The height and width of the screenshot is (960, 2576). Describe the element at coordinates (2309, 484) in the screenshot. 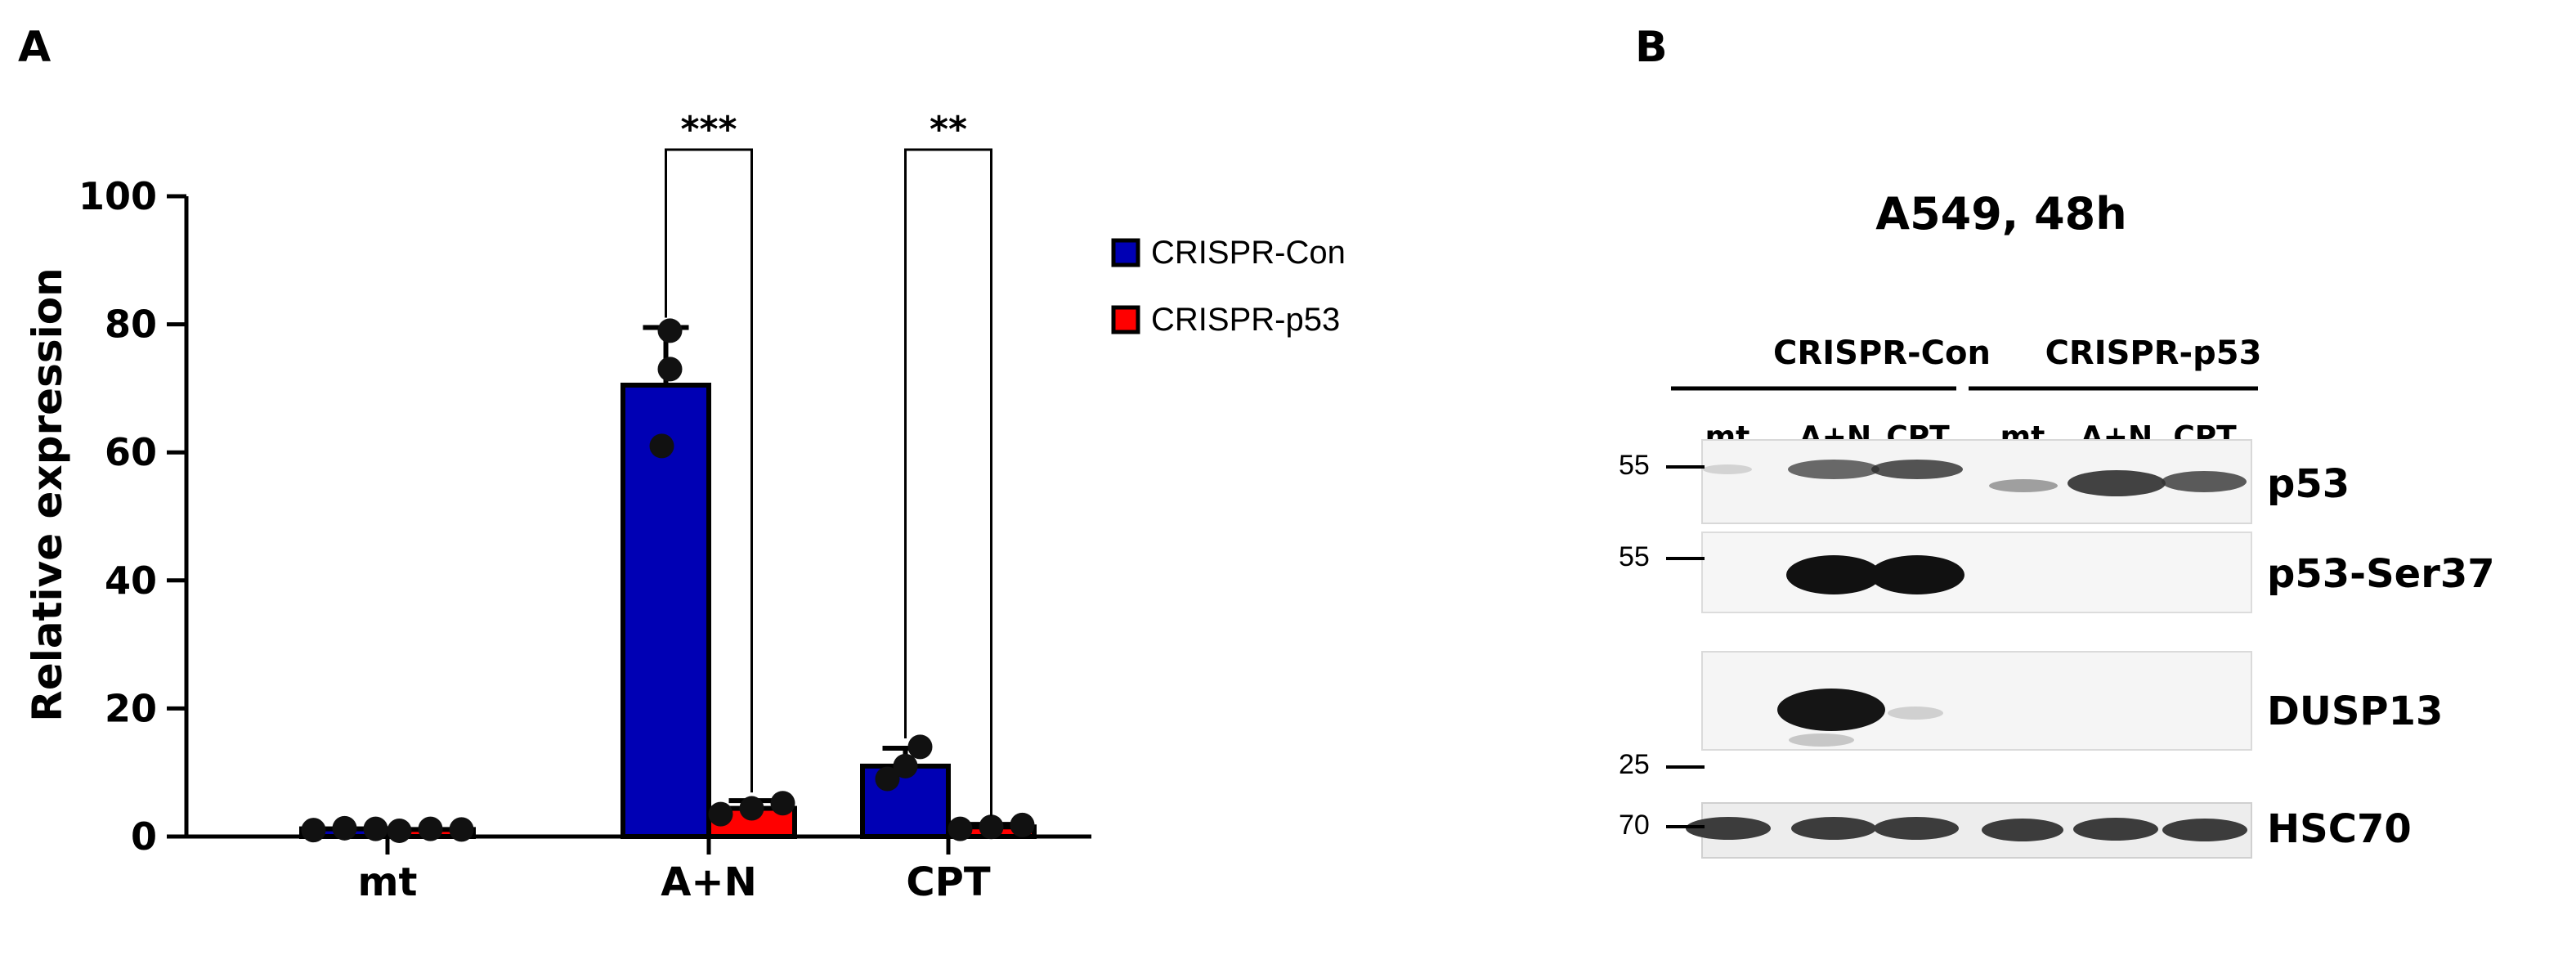

I see `protein-label-p53: p53` at that location.